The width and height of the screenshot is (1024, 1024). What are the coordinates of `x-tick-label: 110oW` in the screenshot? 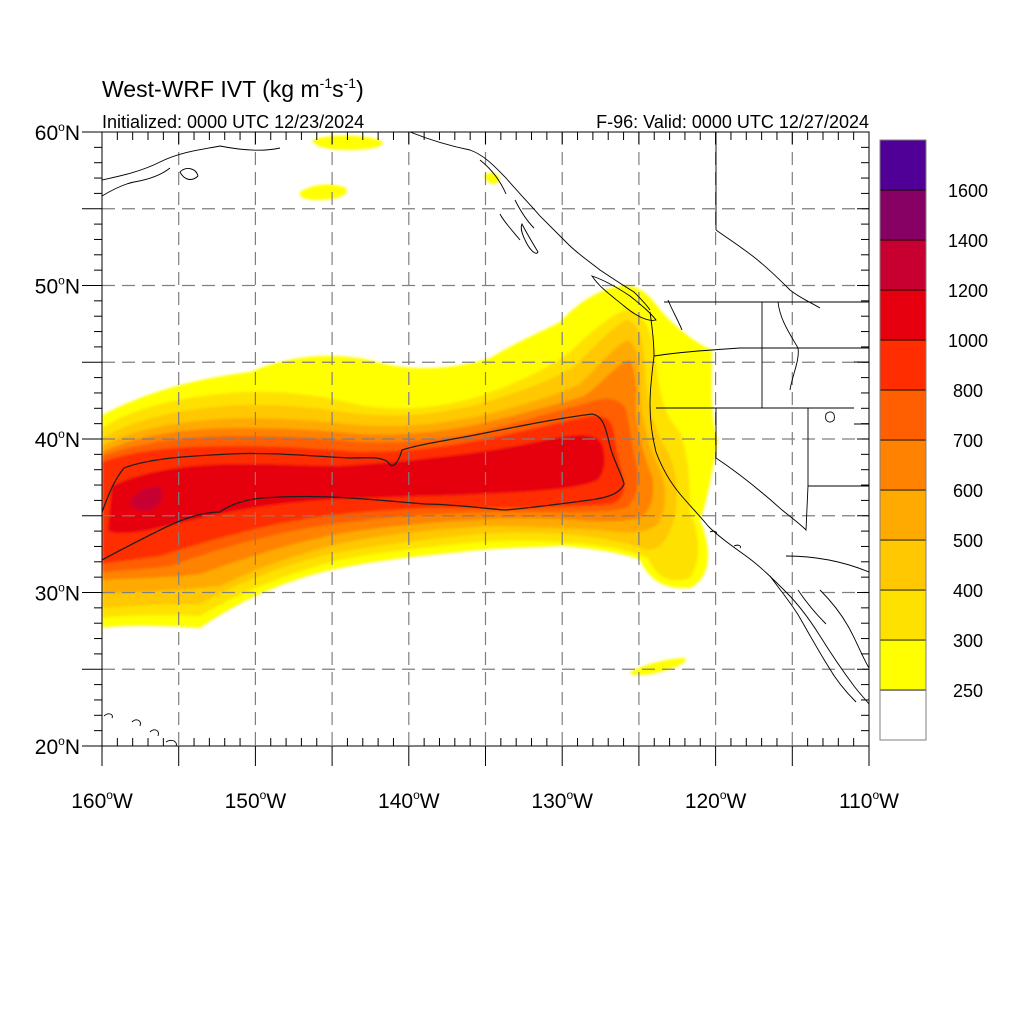 It's located at (869, 800).